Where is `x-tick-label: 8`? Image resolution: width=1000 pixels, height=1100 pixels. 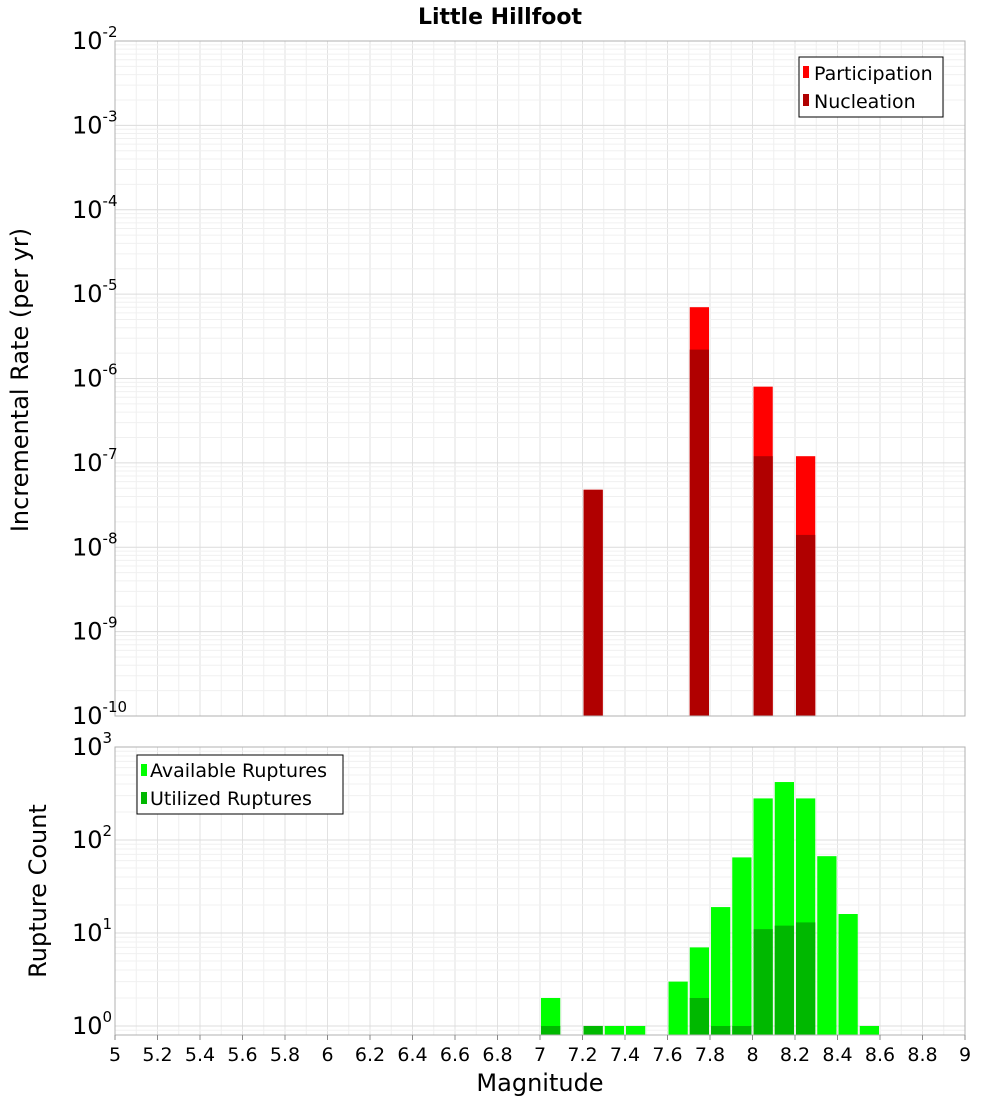 x-tick-label: 8 is located at coordinates (752, 1055).